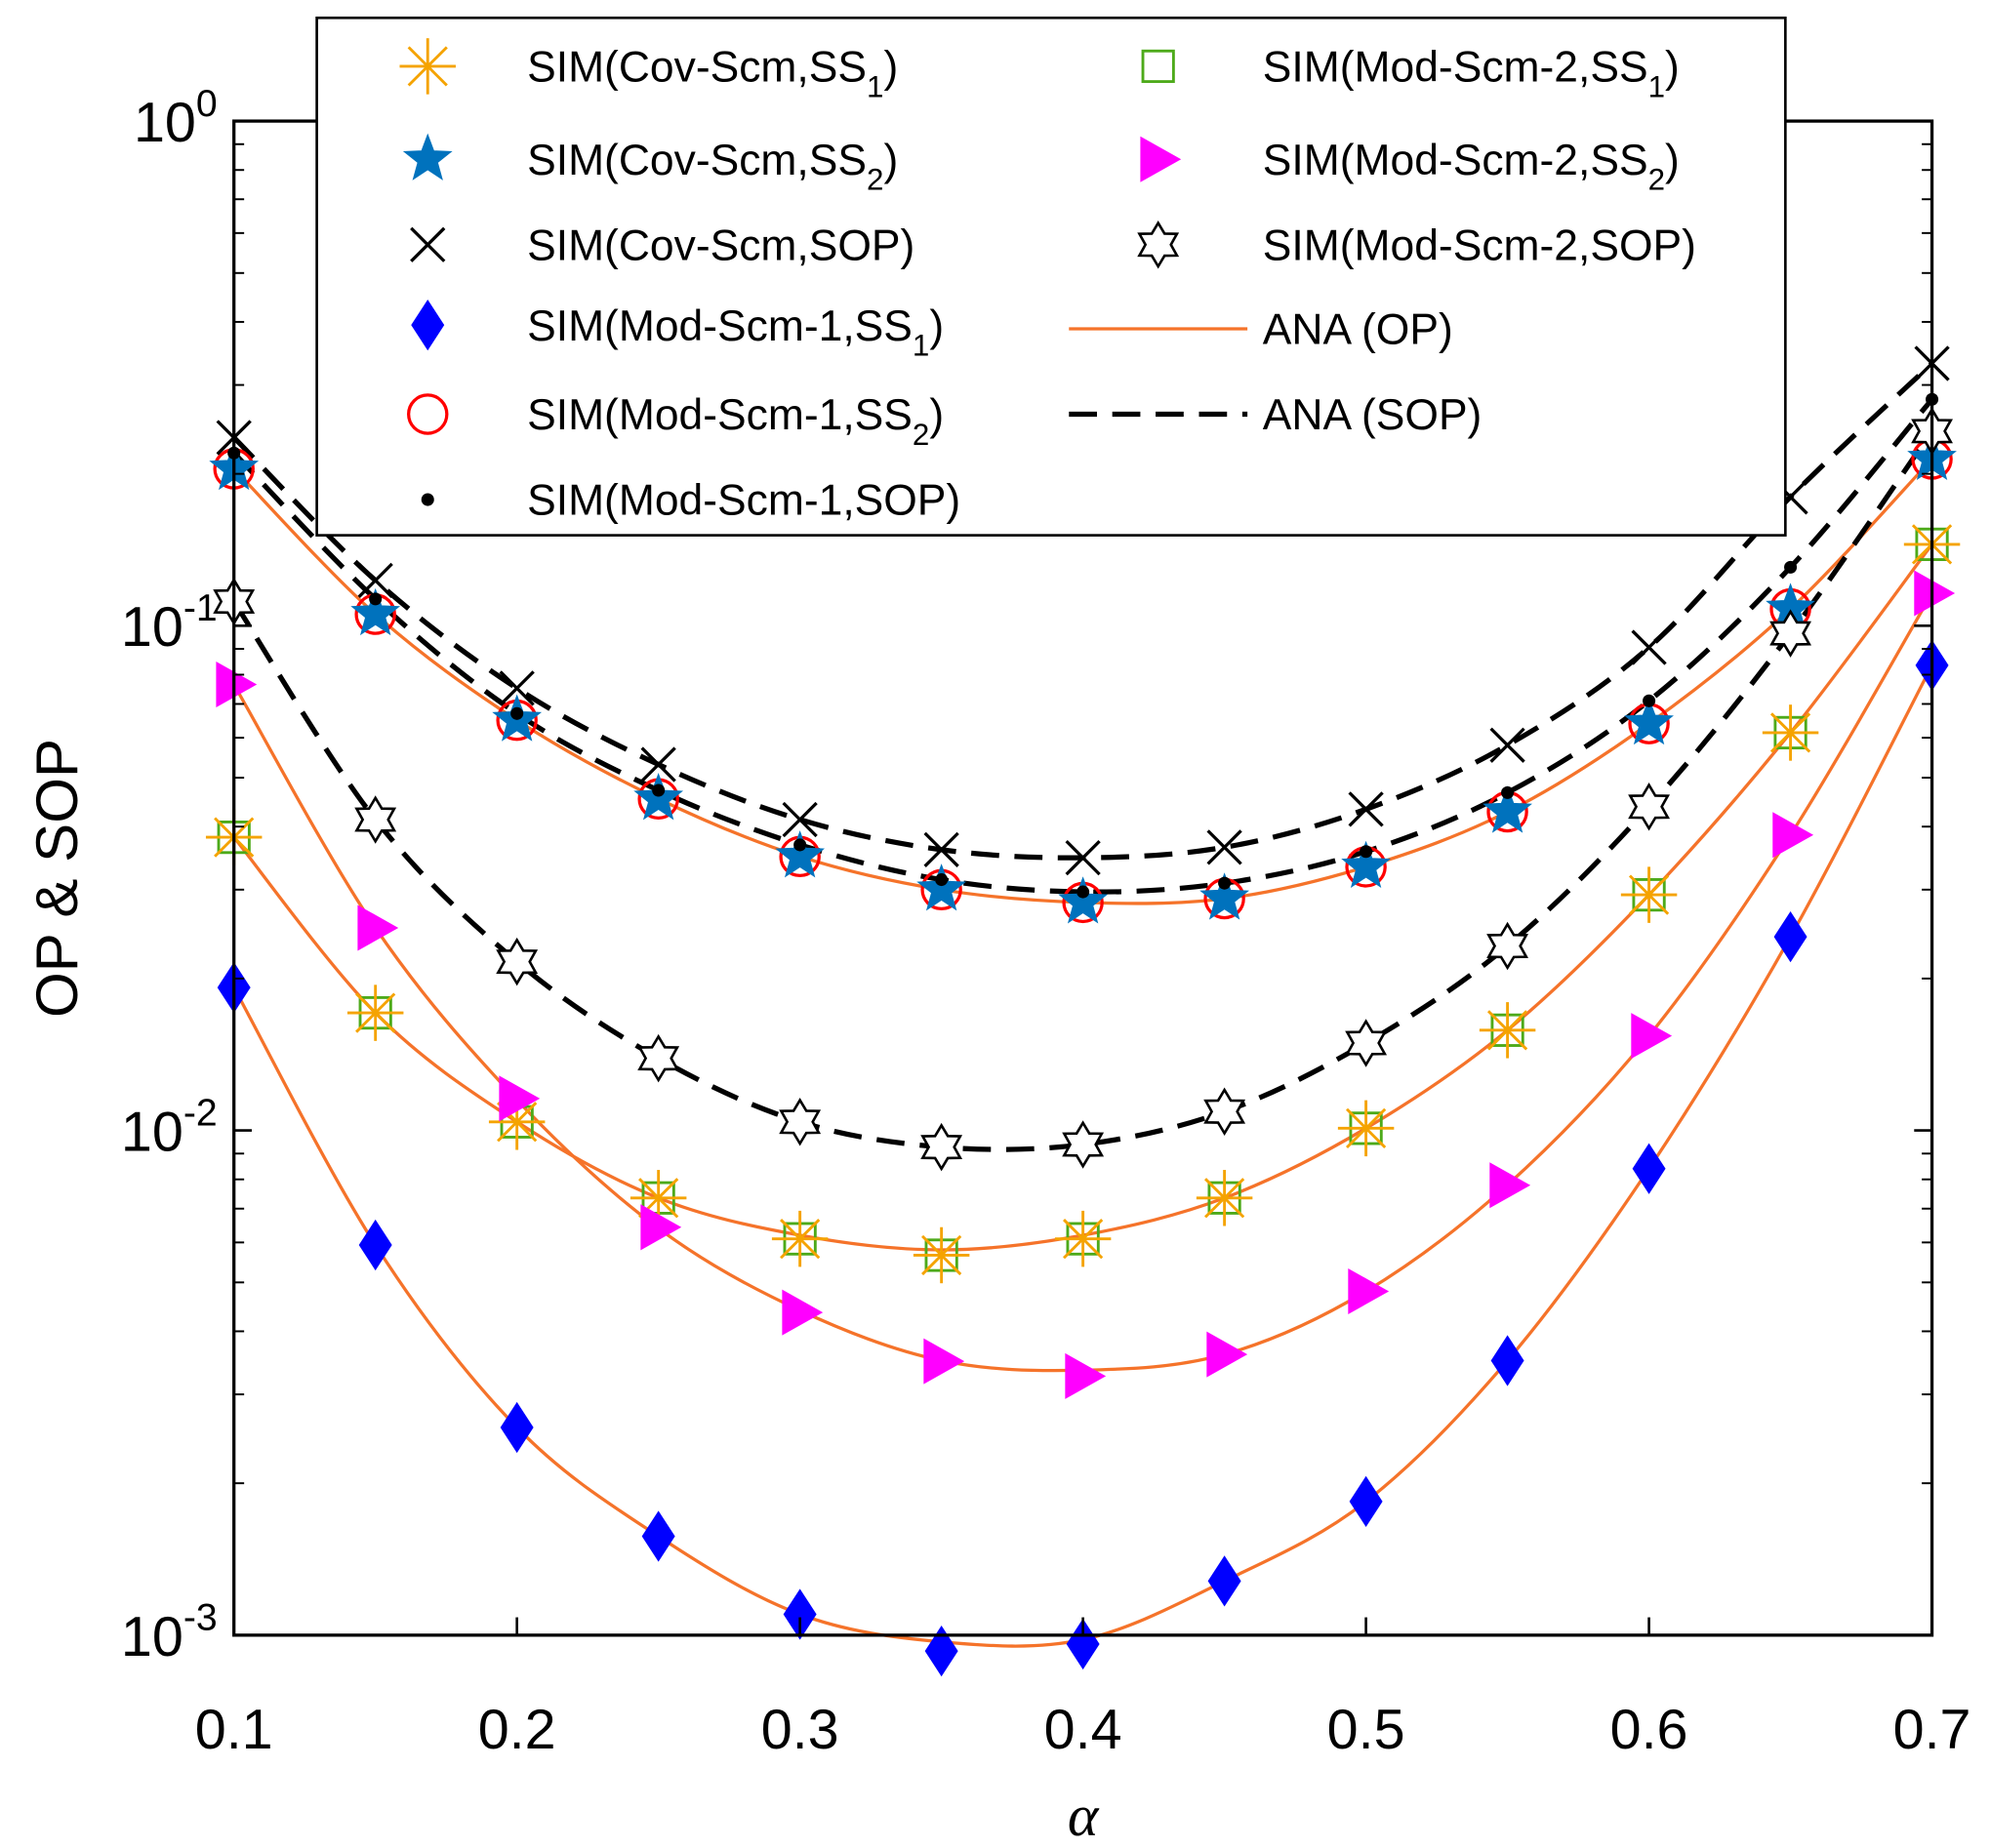  Describe the element at coordinates (234, 1730) in the screenshot. I see `x-tick-label: 0.1` at that location.